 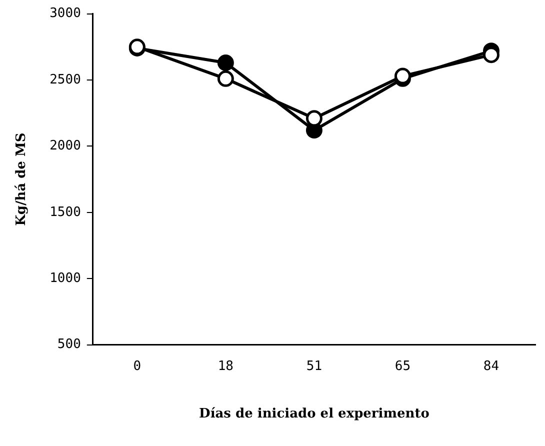 I want to click on x-tick-label: 51, so click(x=314, y=366).